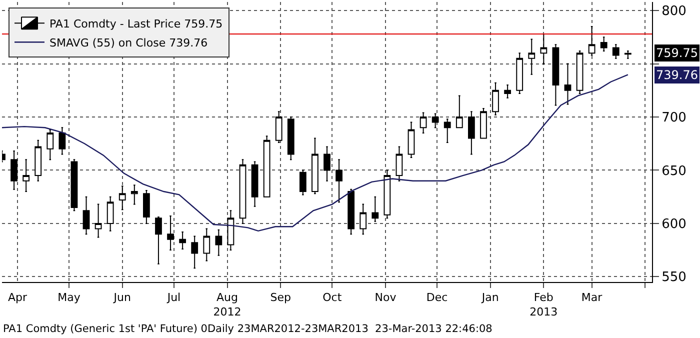 The width and height of the screenshot is (700, 338). I want to click on x-tick-label: Mar, so click(592, 297).